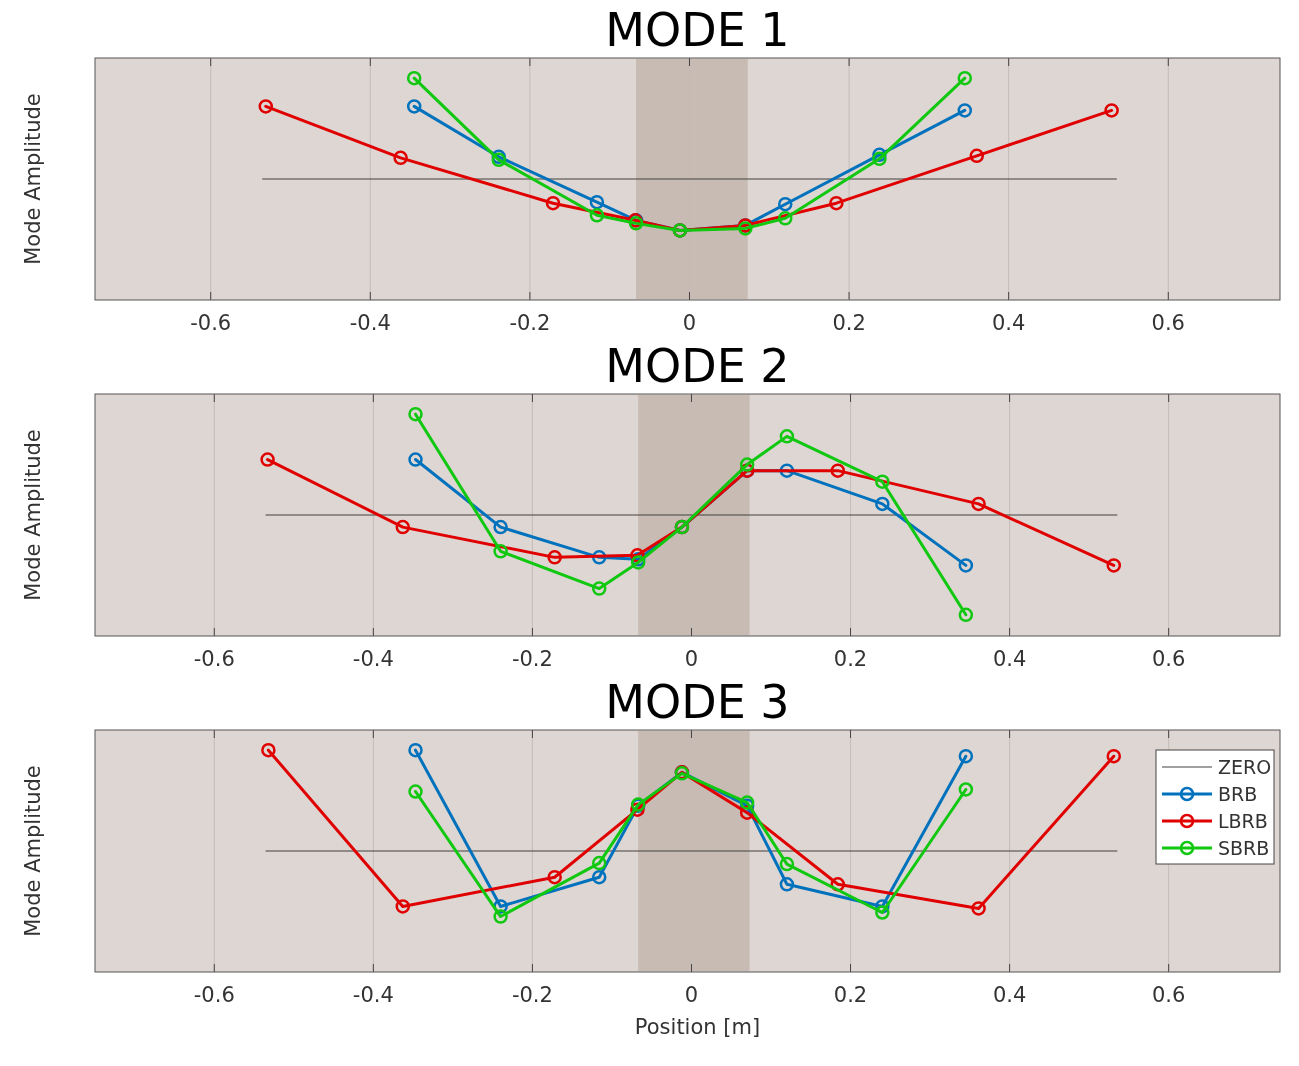 This screenshot has height=1066, width=1299. What do you see at coordinates (1245, 767) in the screenshot?
I see `legend-label: ZERO` at bounding box center [1245, 767].